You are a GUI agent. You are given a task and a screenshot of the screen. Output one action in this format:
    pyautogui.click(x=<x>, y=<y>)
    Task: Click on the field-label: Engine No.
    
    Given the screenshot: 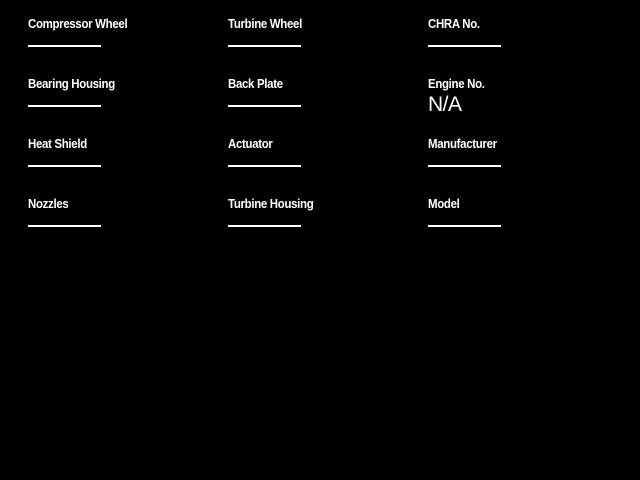 What is the action you would take?
    pyautogui.click(x=456, y=83)
    